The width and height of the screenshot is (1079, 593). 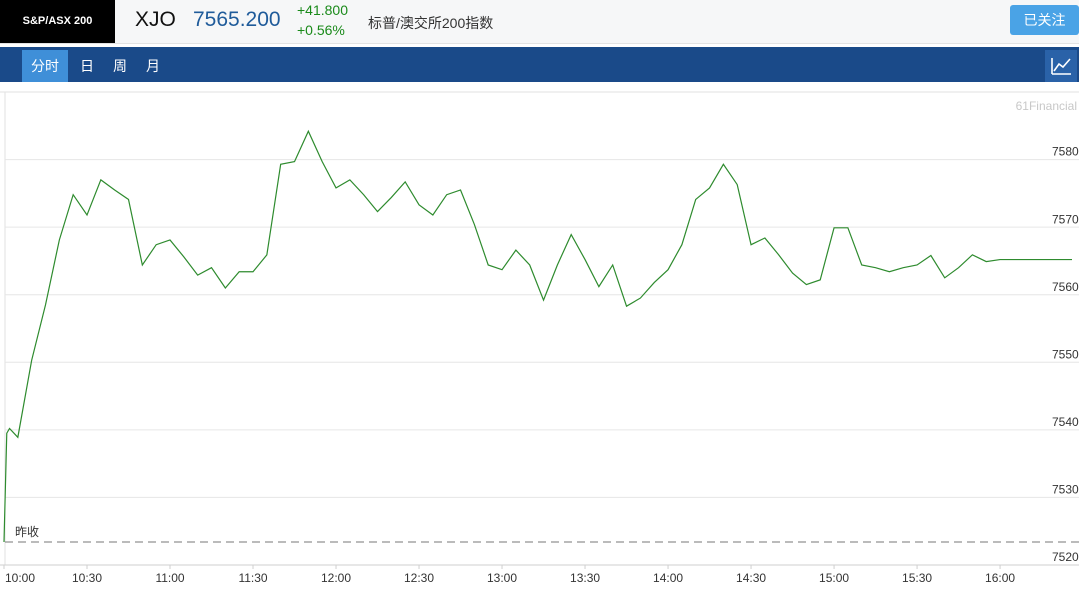 I want to click on tab: 周, so click(x=120, y=66).